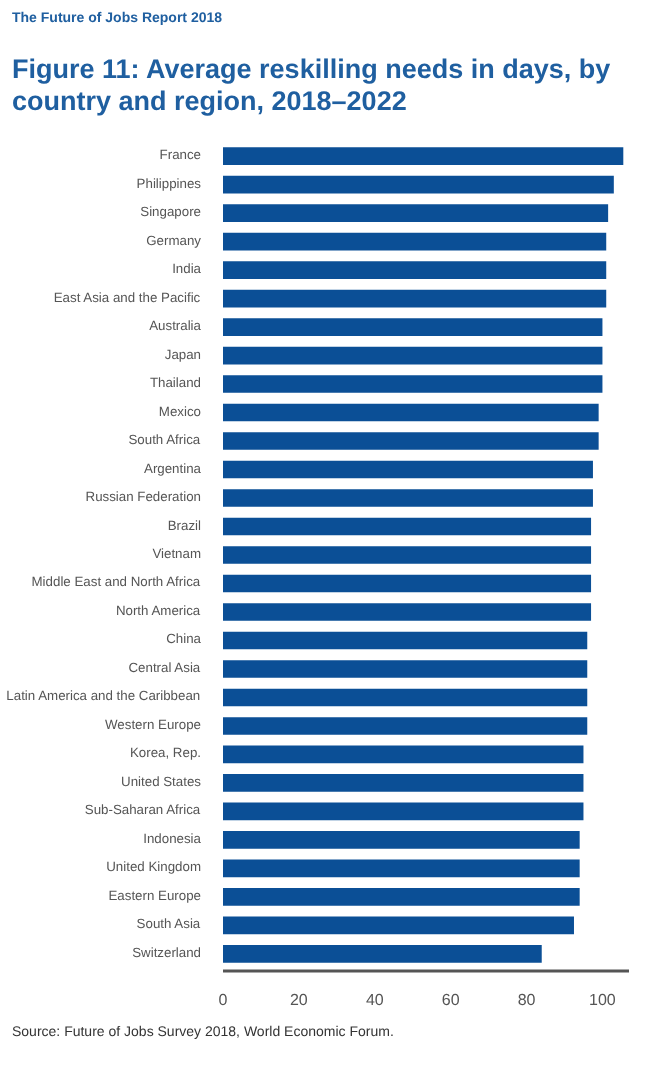 Image resolution: width=652 pixels, height=1074 pixels. I want to click on x-tick-label: 60, so click(451, 1000).